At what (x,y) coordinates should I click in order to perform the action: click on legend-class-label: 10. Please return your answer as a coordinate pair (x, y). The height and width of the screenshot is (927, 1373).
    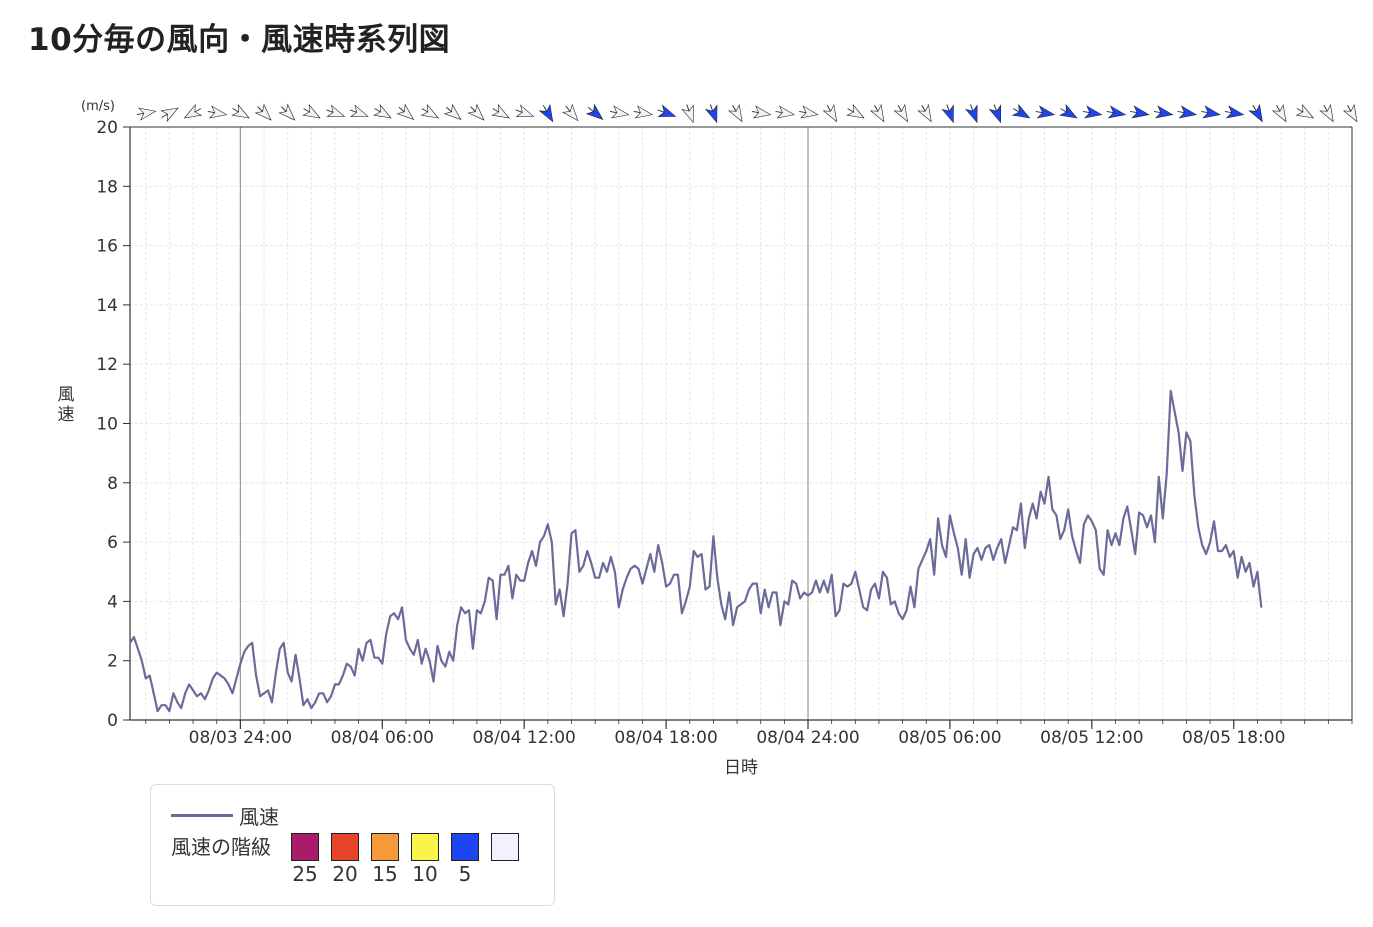
    Looking at the image, I should click on (425, 874).